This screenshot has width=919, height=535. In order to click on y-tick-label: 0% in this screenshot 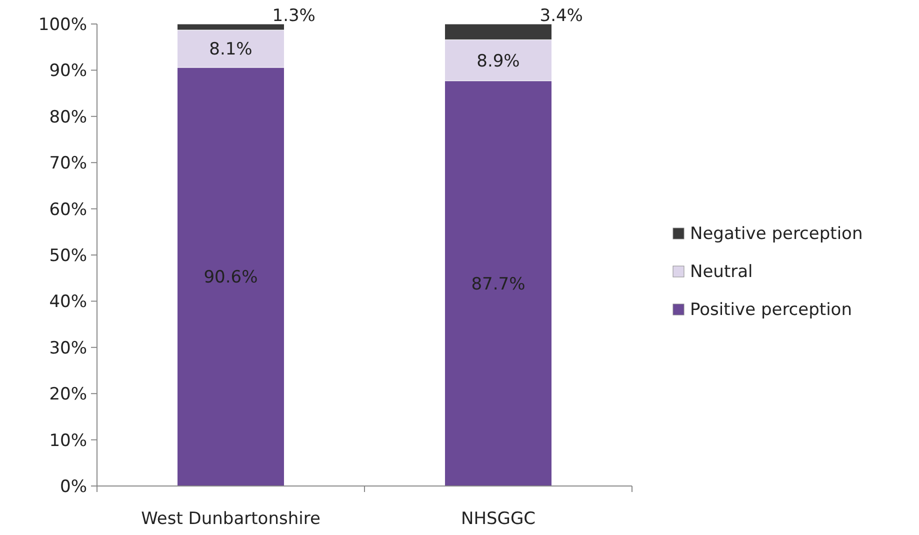, I will do `click(73, 487)`.